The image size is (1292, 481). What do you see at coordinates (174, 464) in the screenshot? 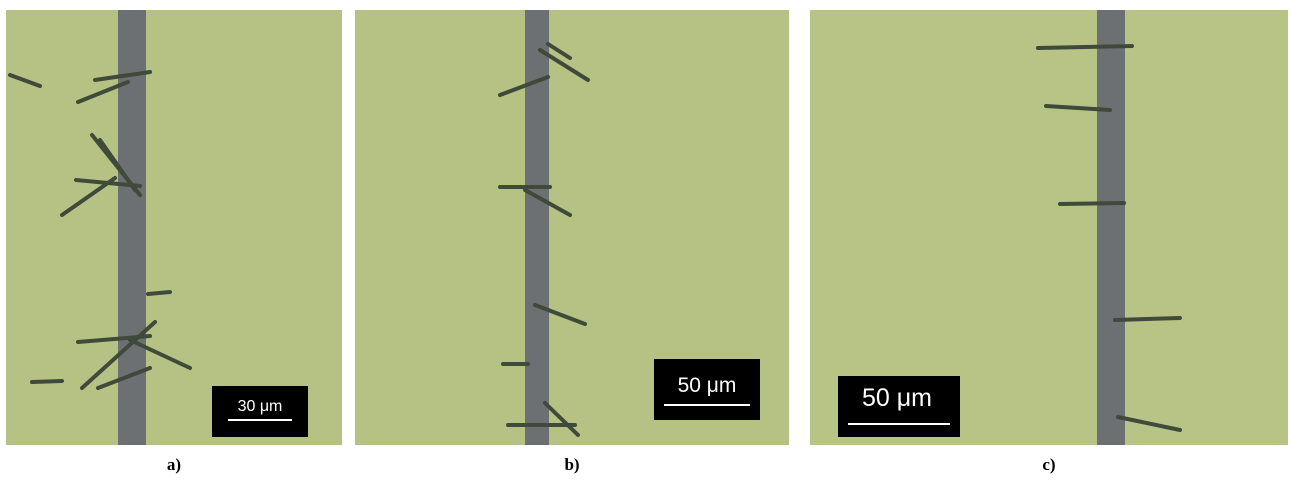
I see `panel-label: a)` at bounding box center [174, 464].